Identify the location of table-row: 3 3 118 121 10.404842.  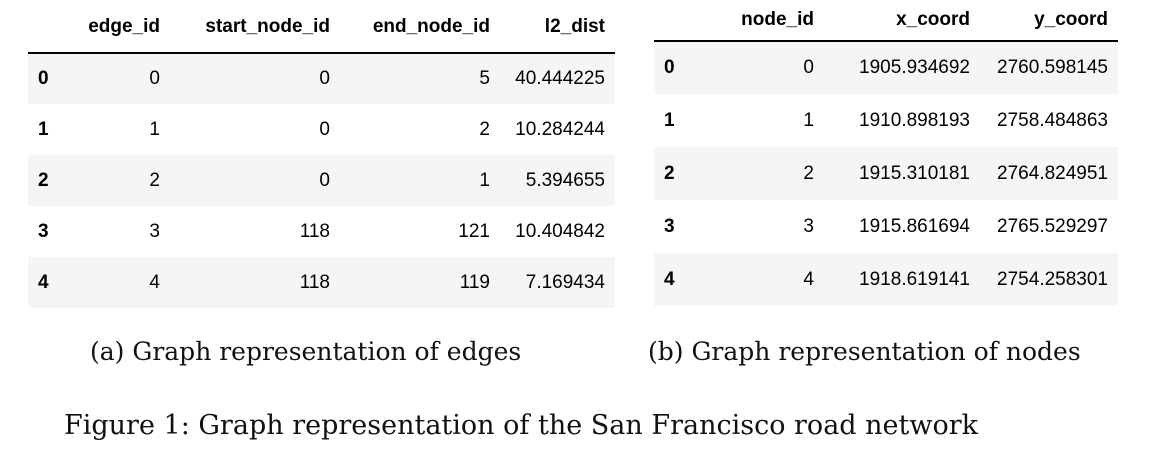
(321, 231).